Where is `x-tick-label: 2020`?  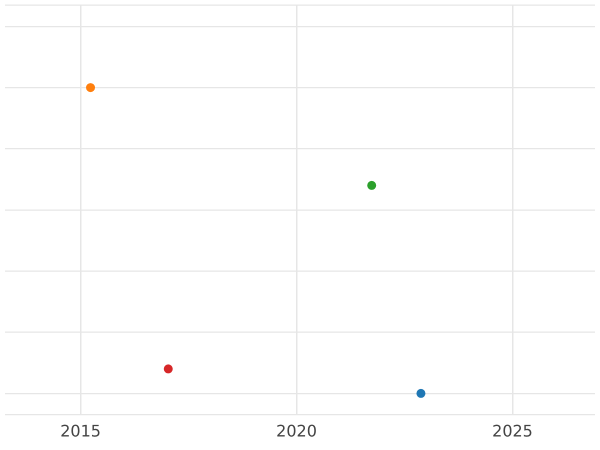 x-tick-label: 2020 is located at coordinates (296, 431).